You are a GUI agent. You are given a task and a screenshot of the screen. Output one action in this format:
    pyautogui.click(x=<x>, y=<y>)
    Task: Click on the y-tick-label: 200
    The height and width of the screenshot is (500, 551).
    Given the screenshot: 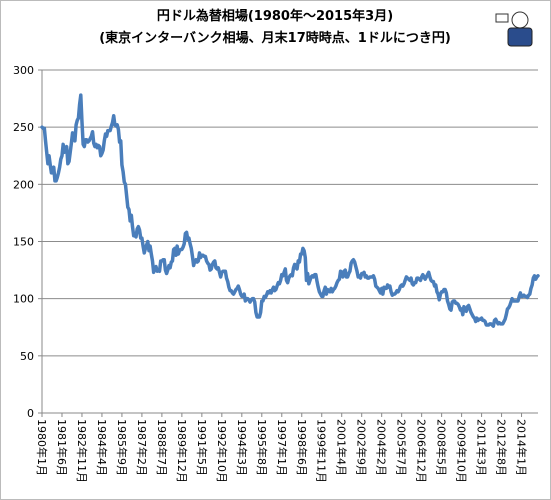 What is the action you would take?
    pyautogui.click(x=23, y=184)
    